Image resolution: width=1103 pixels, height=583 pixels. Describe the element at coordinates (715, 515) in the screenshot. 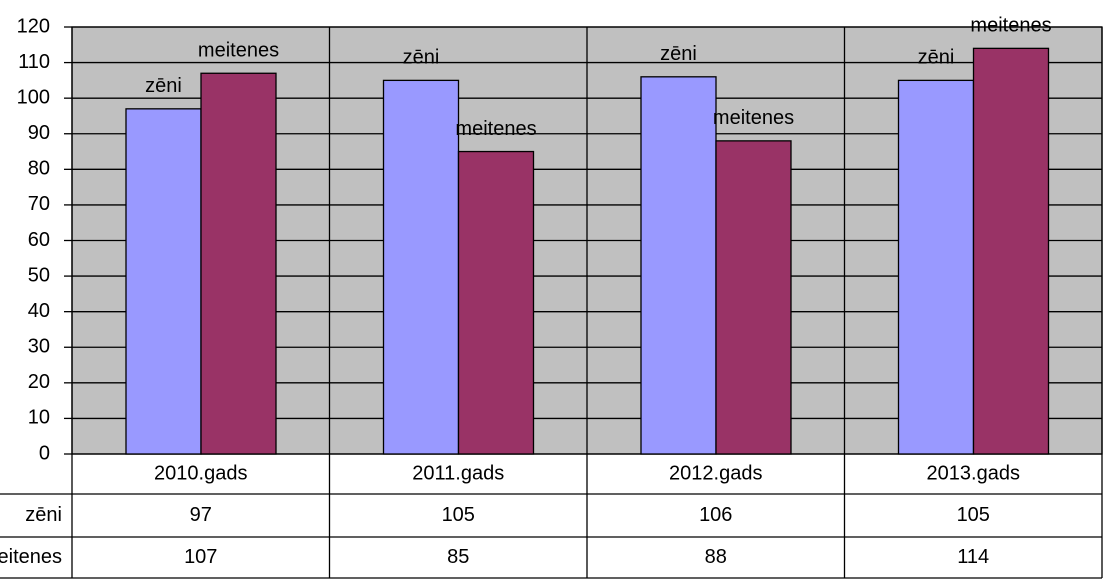

I see `table-value: 106` at that location.